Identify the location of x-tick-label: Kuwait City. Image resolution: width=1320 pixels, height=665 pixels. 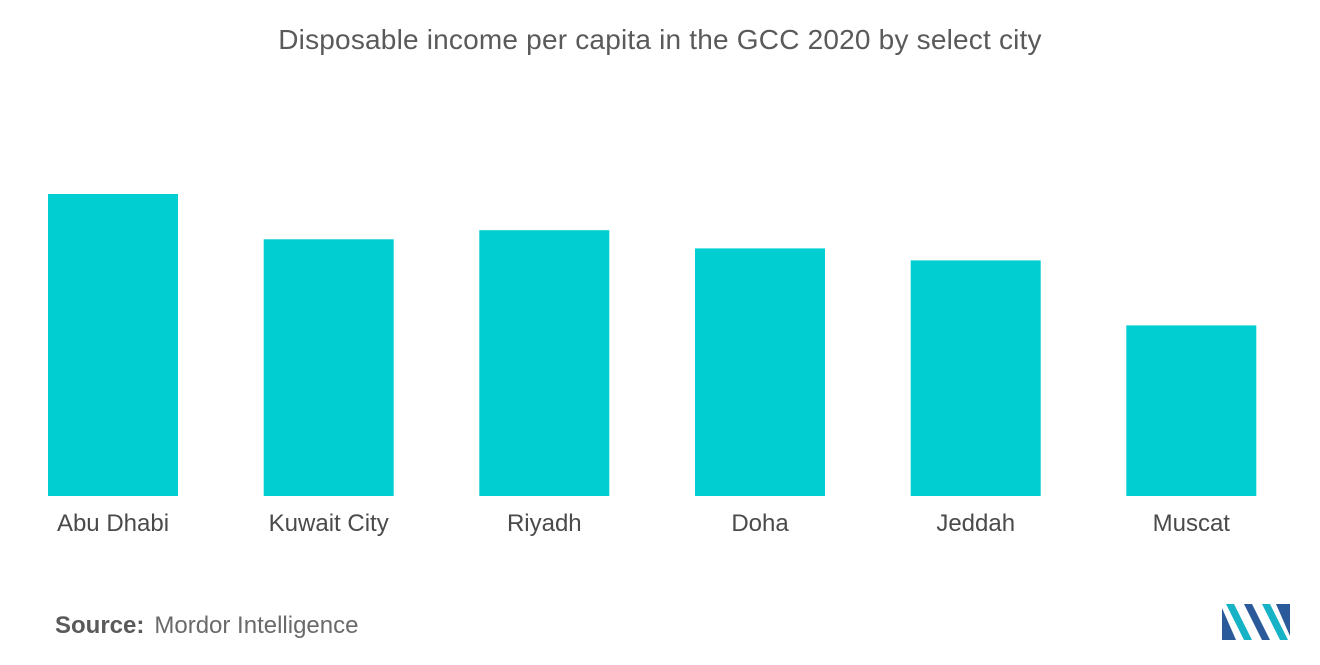
(329, 523).